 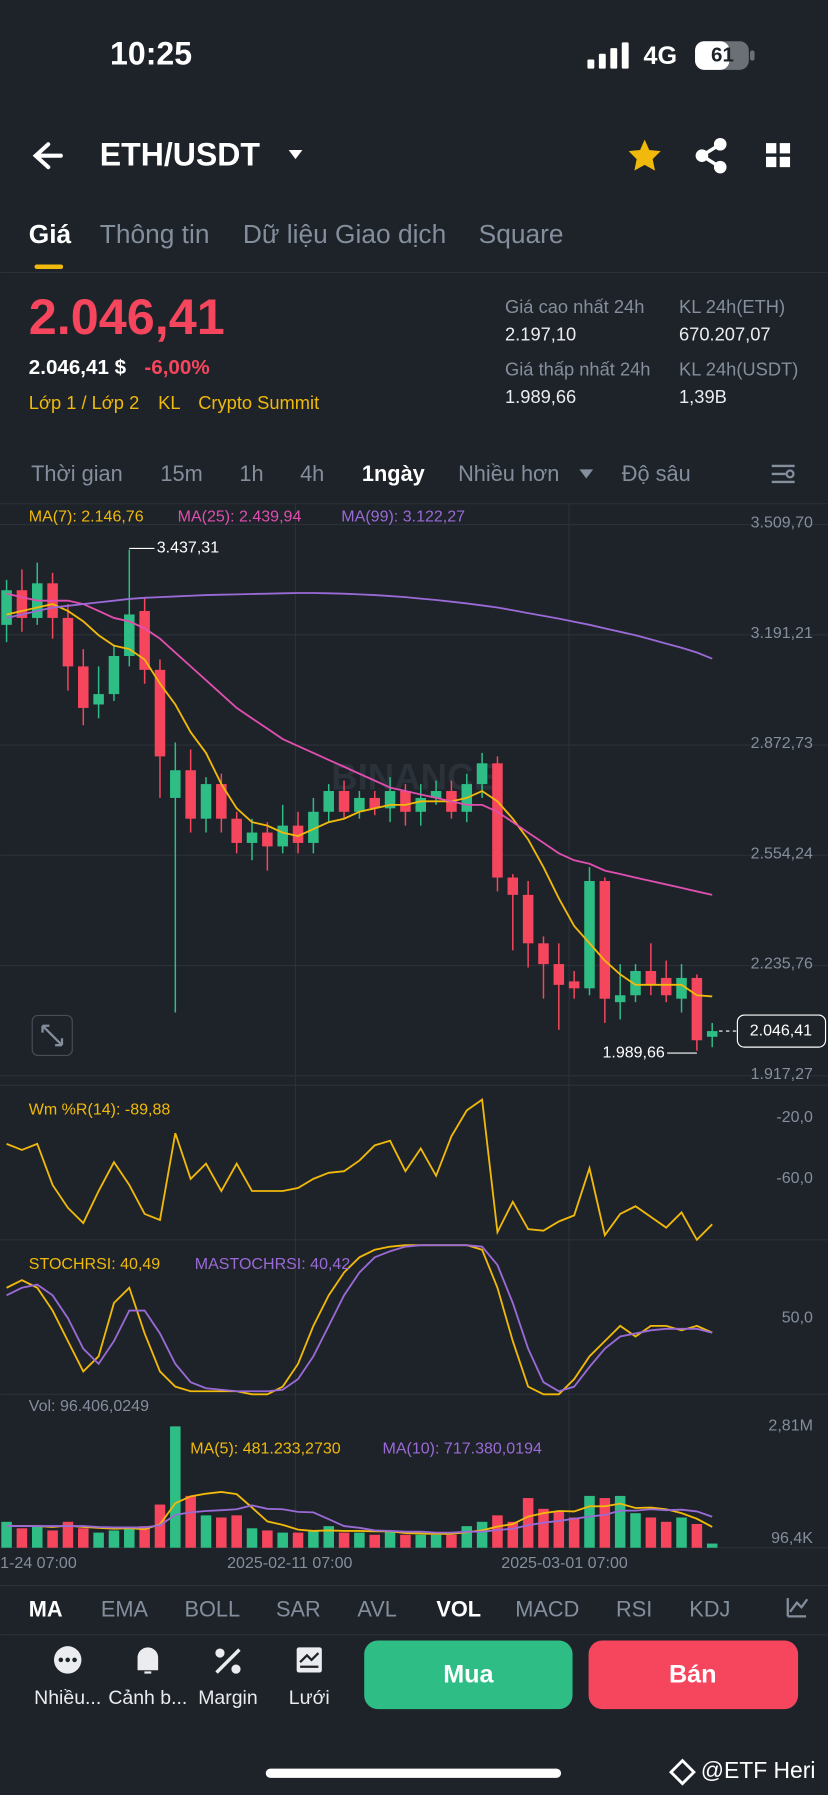 I want to click on interval: 1h, so click(x=251, y=473).